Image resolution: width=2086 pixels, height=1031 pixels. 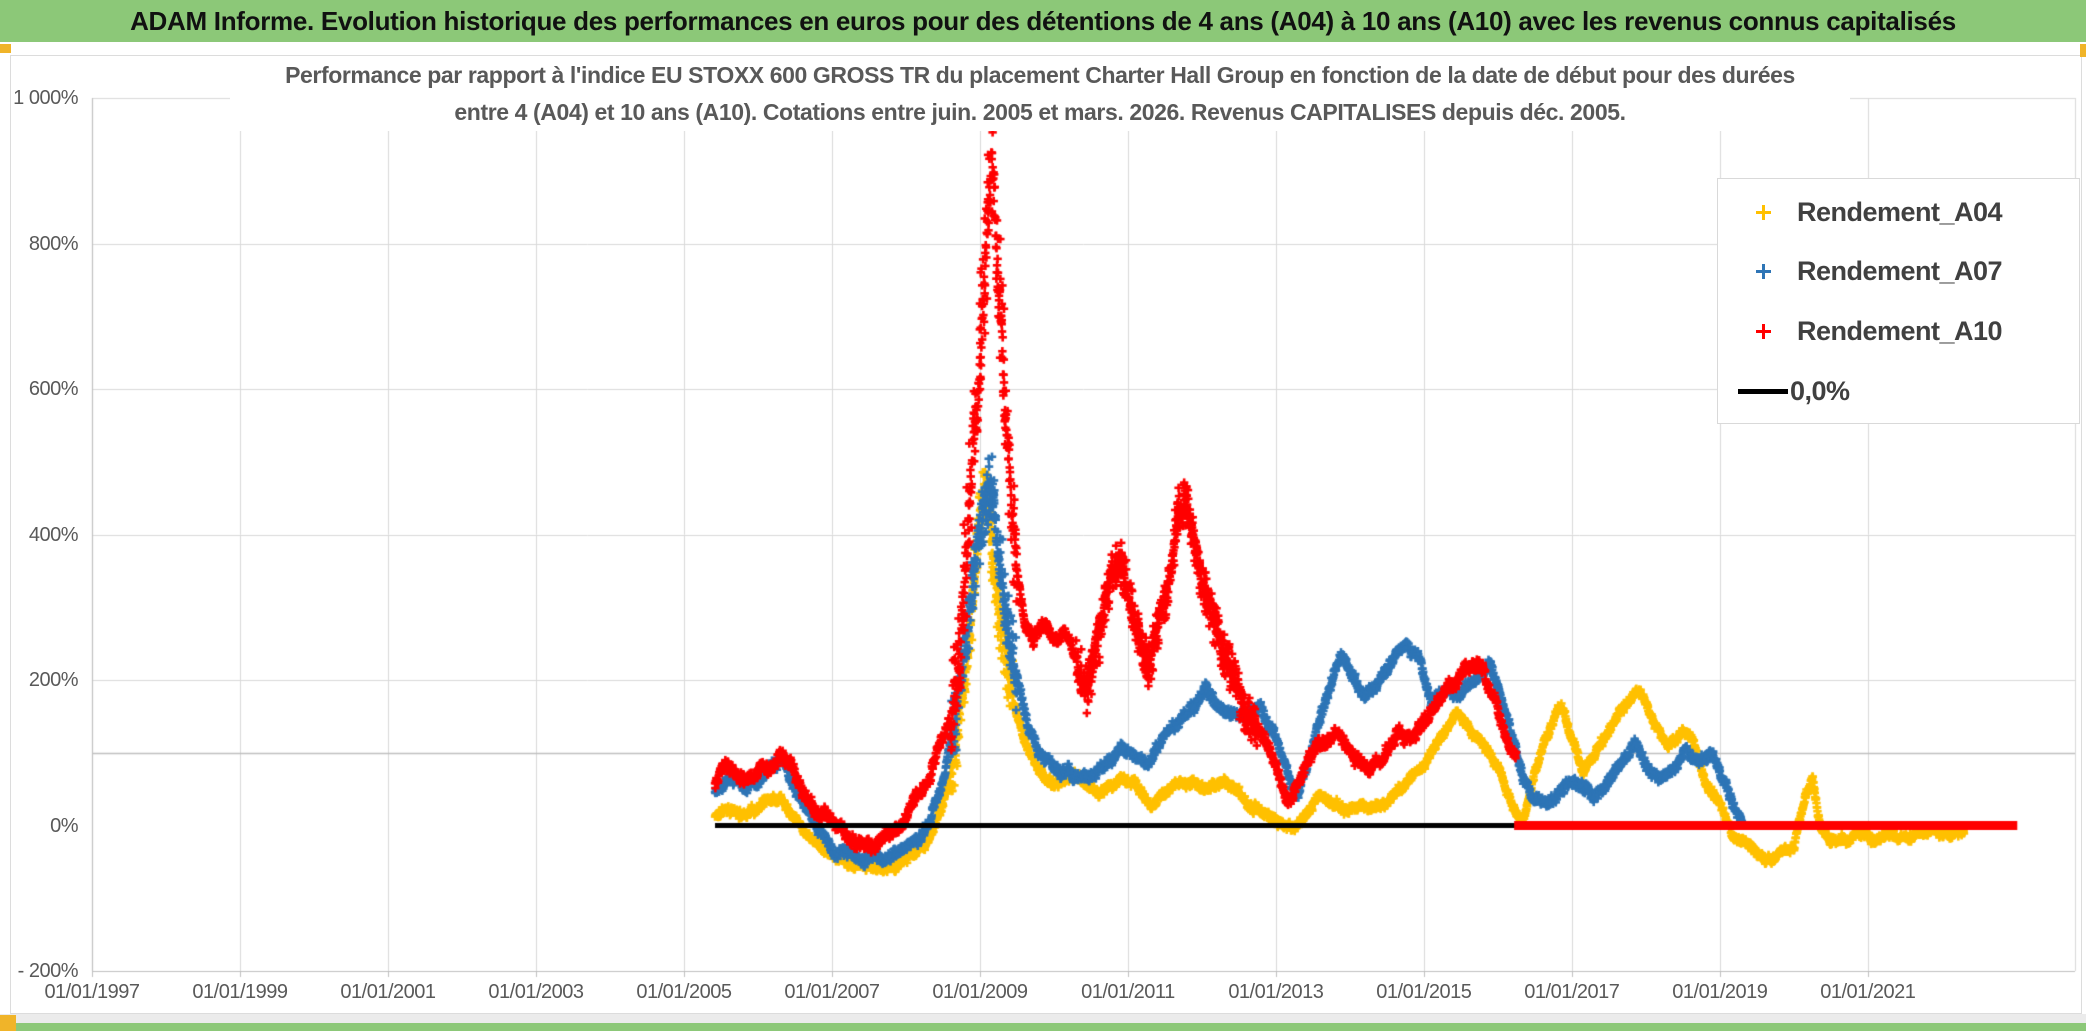 I want to click on y-axis-label: 200%, so click(x=53, y=680).